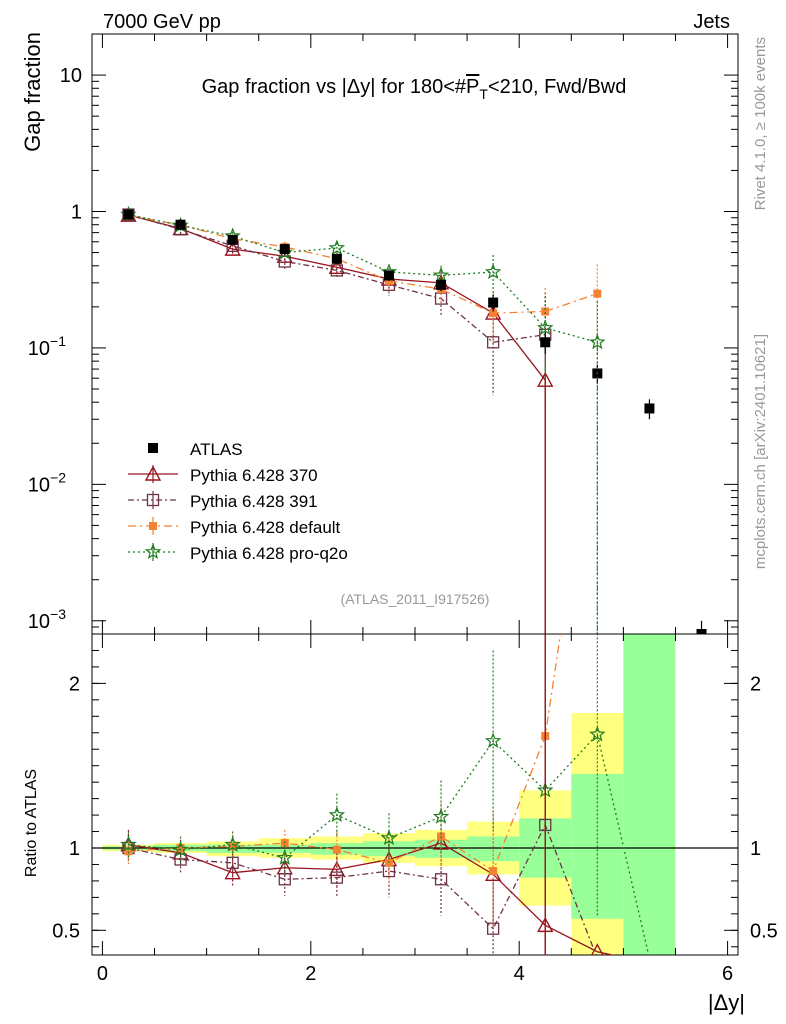 The height and width of the screenshot is (1024, 786). I want to click on ratio-y-axis-label: Ratio to ATLAS, so click(31, 823).